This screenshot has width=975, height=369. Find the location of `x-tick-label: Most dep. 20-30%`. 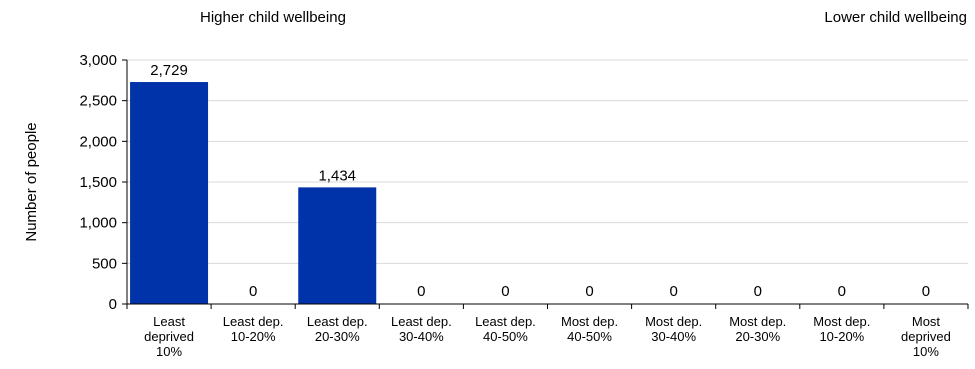

x-tick-label: Most dep. 20-30% is located at coordinates (757, 329).